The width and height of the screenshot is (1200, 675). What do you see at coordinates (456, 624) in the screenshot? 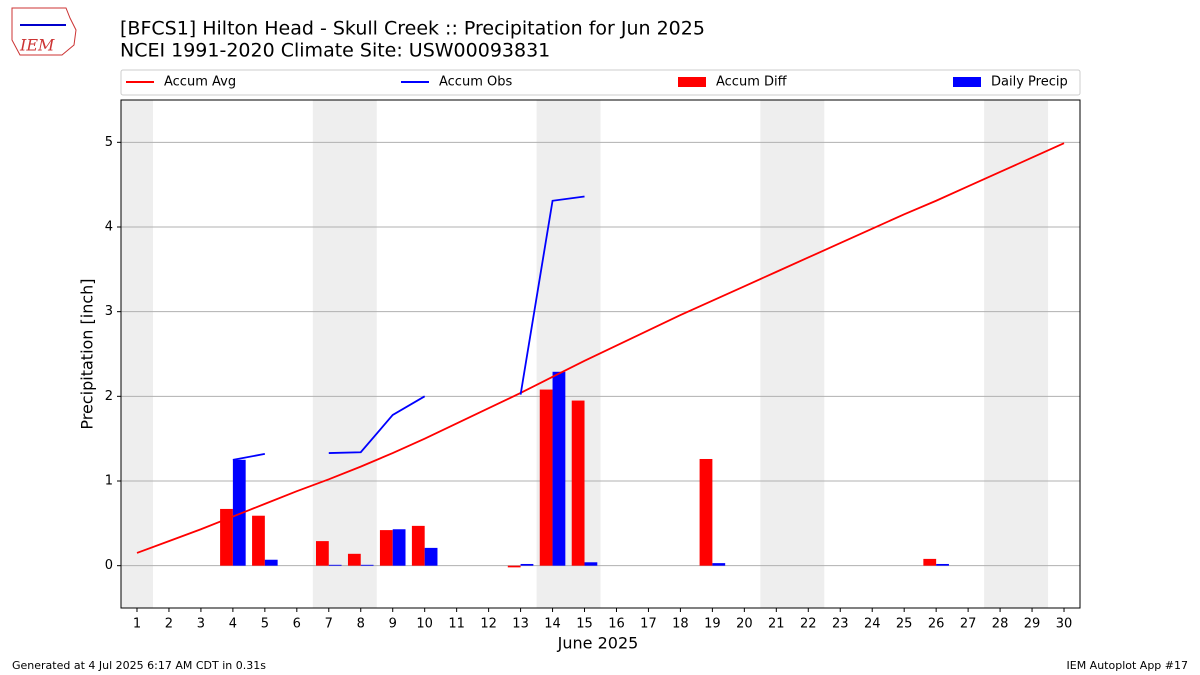
I see `x-tick-label: 11` at bounding box center [456, 624].